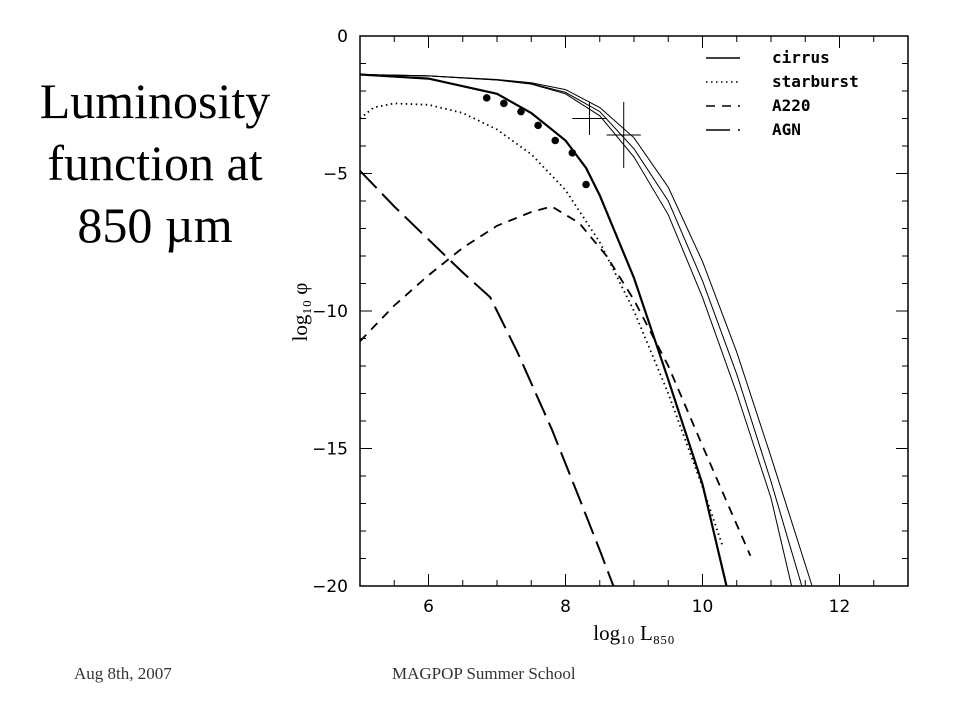 The image size is (960, 720). I want to click on footer-event: MAGPOP Summer School, so click(484, 673).